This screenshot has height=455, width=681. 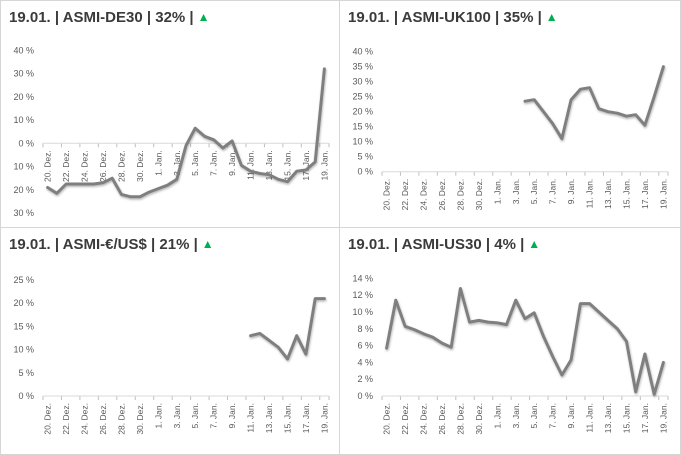 I want to click on chart-title-text: 19.01. | ASMI-DE30 | 32% |, so click(x=101, y=17).